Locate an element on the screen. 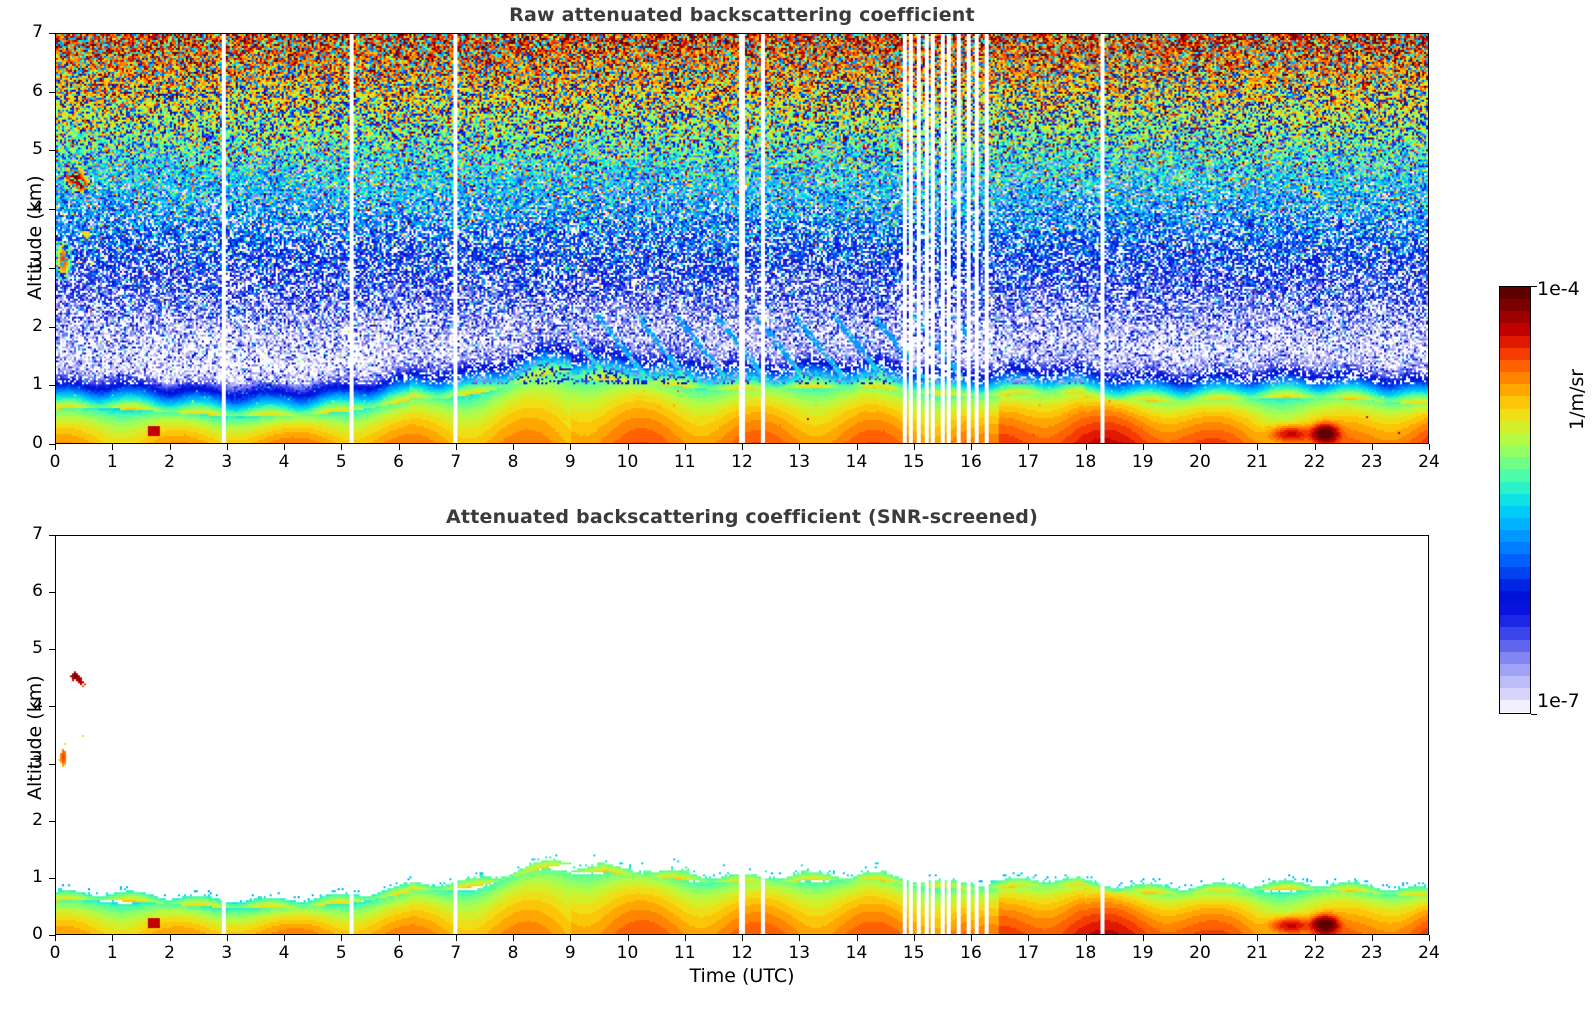 The height and width of the screenshot is (1020, 1595). colorbar-tick is located at coordinates (1534, 286).